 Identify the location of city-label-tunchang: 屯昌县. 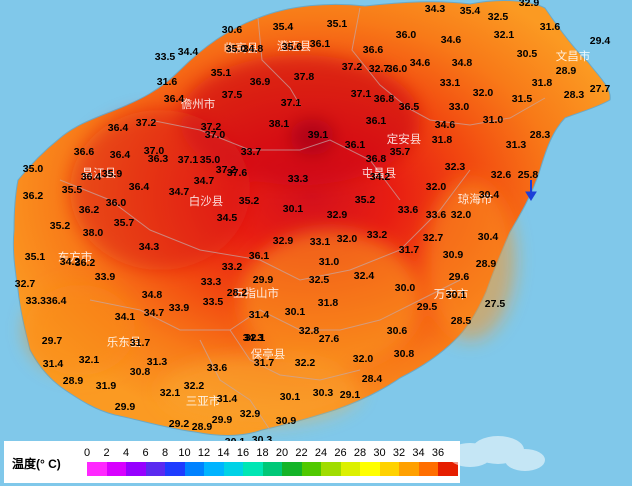
(379, 173).